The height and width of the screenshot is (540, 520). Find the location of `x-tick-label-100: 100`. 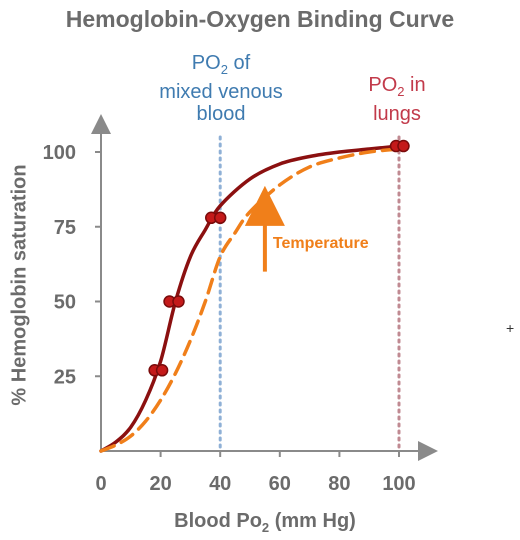

x-tick-label-100: 100 is located at coordinates (398, 484).